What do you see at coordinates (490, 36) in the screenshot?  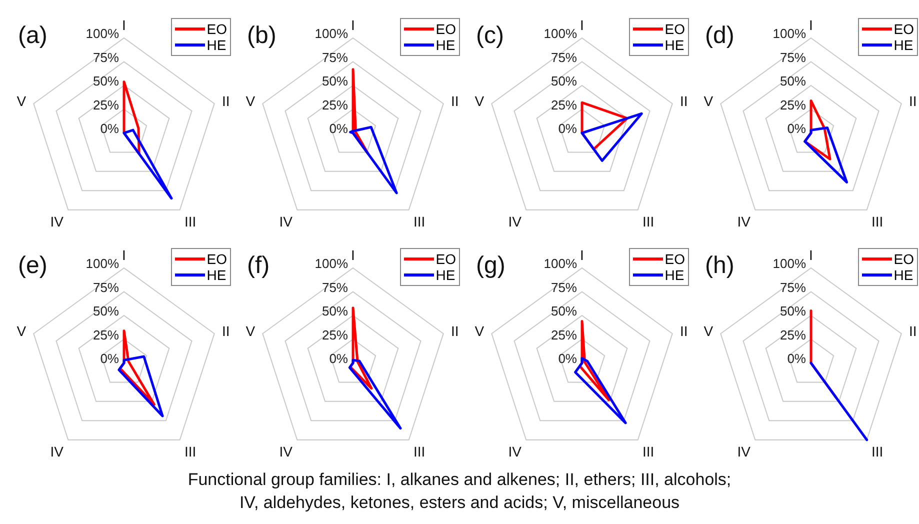 I see `chart-title: (c)` at bounding box center [490, 36].